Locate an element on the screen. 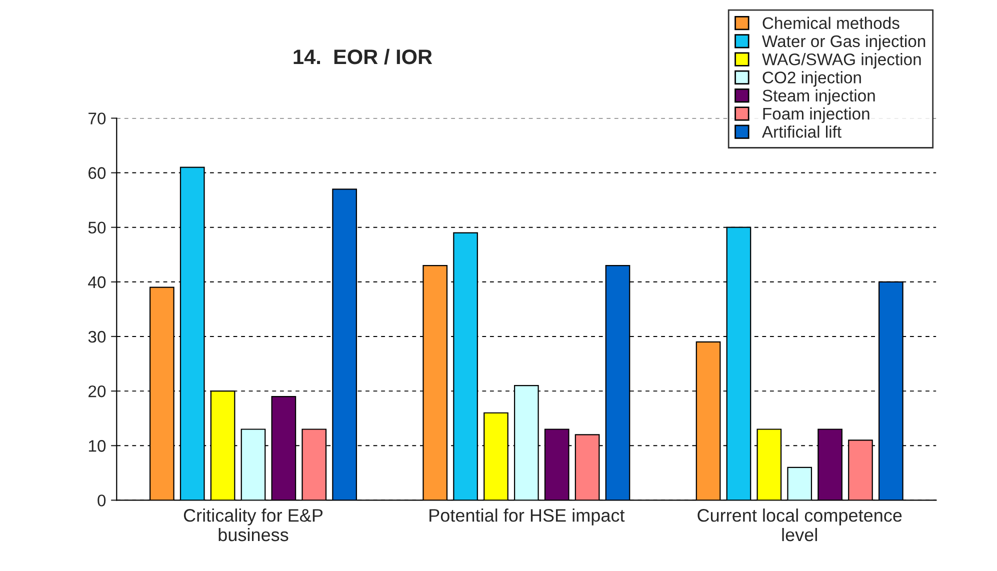  y-tick-label: 60 is located at coordinates (97, 173).